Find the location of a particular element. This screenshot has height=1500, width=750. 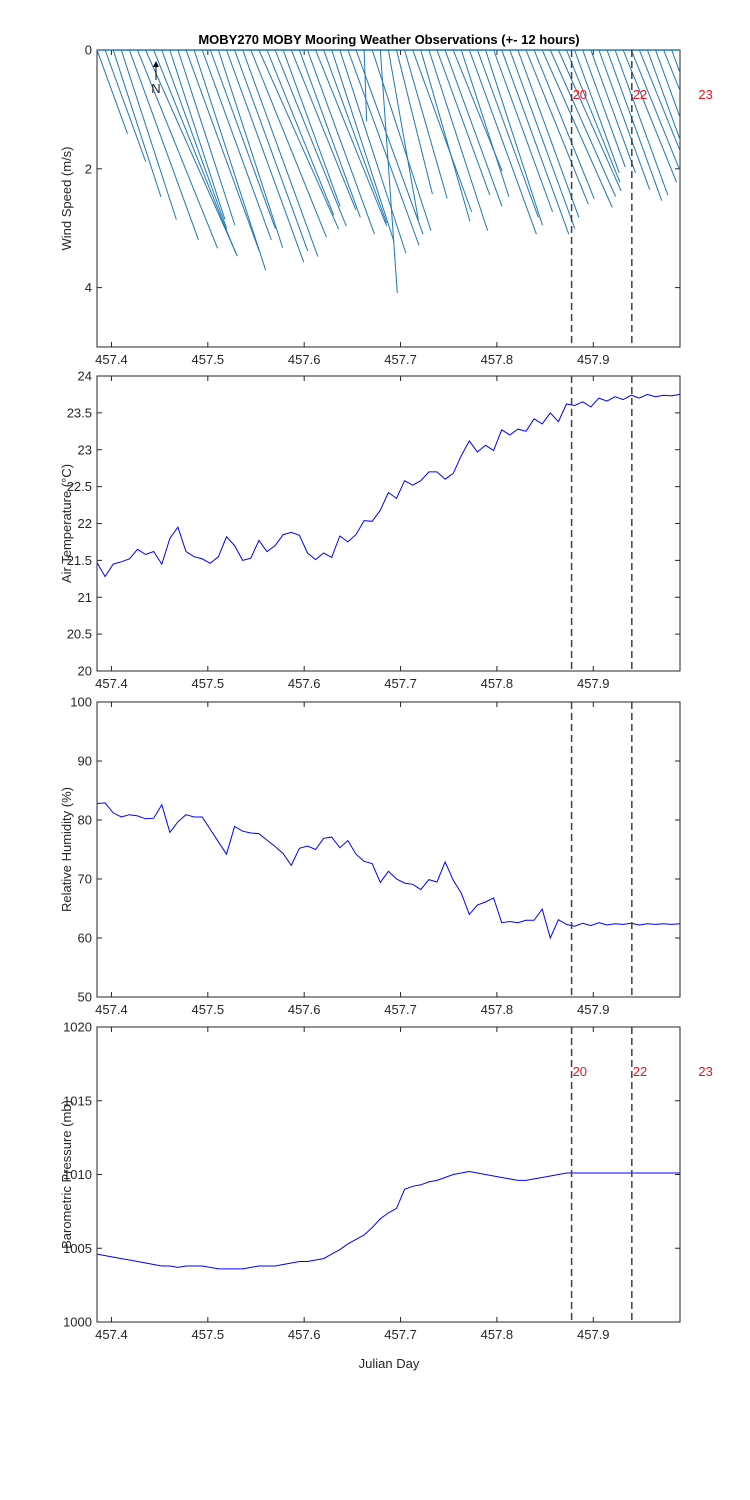

time-marker-label: 20 is located at coordinates (580, 1071).